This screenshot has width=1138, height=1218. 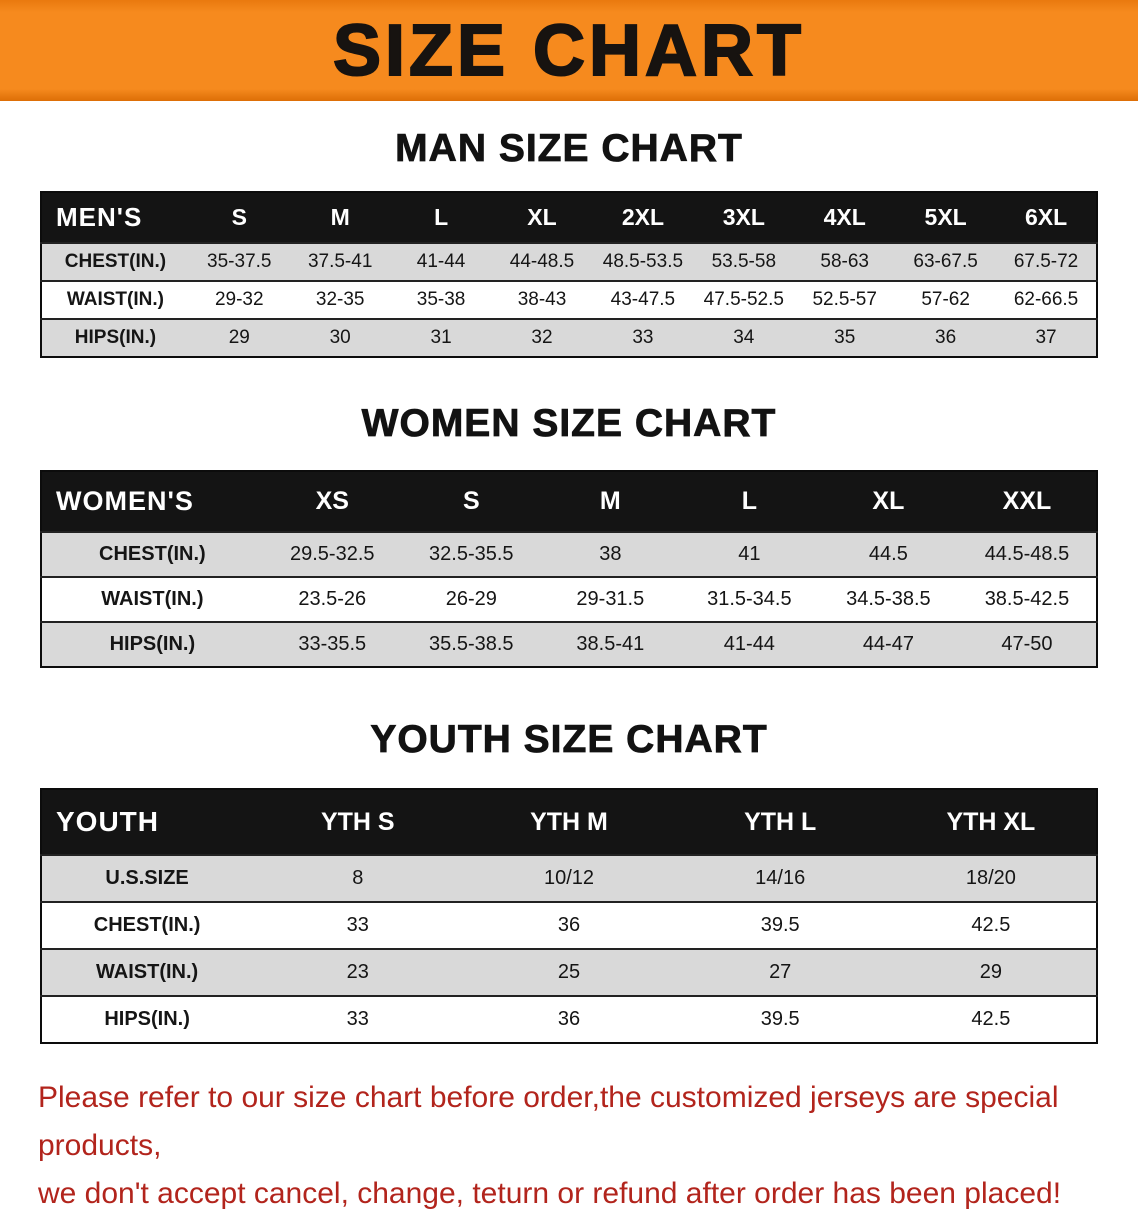 I want to click on size-value-cell: 35-37.5, so click(x=239, y=261).